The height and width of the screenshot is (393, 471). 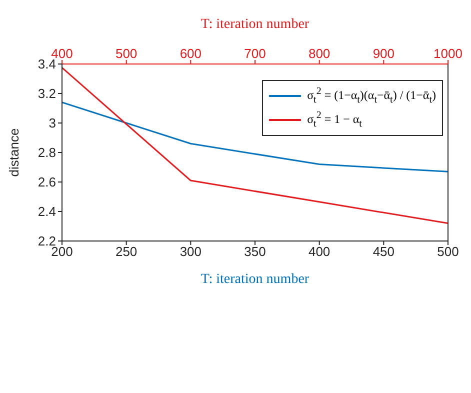 What do you see at coordinates (319, 53) in the screenshot?
I see `x2-tick-label: 800` at bounding box center [319, 53].